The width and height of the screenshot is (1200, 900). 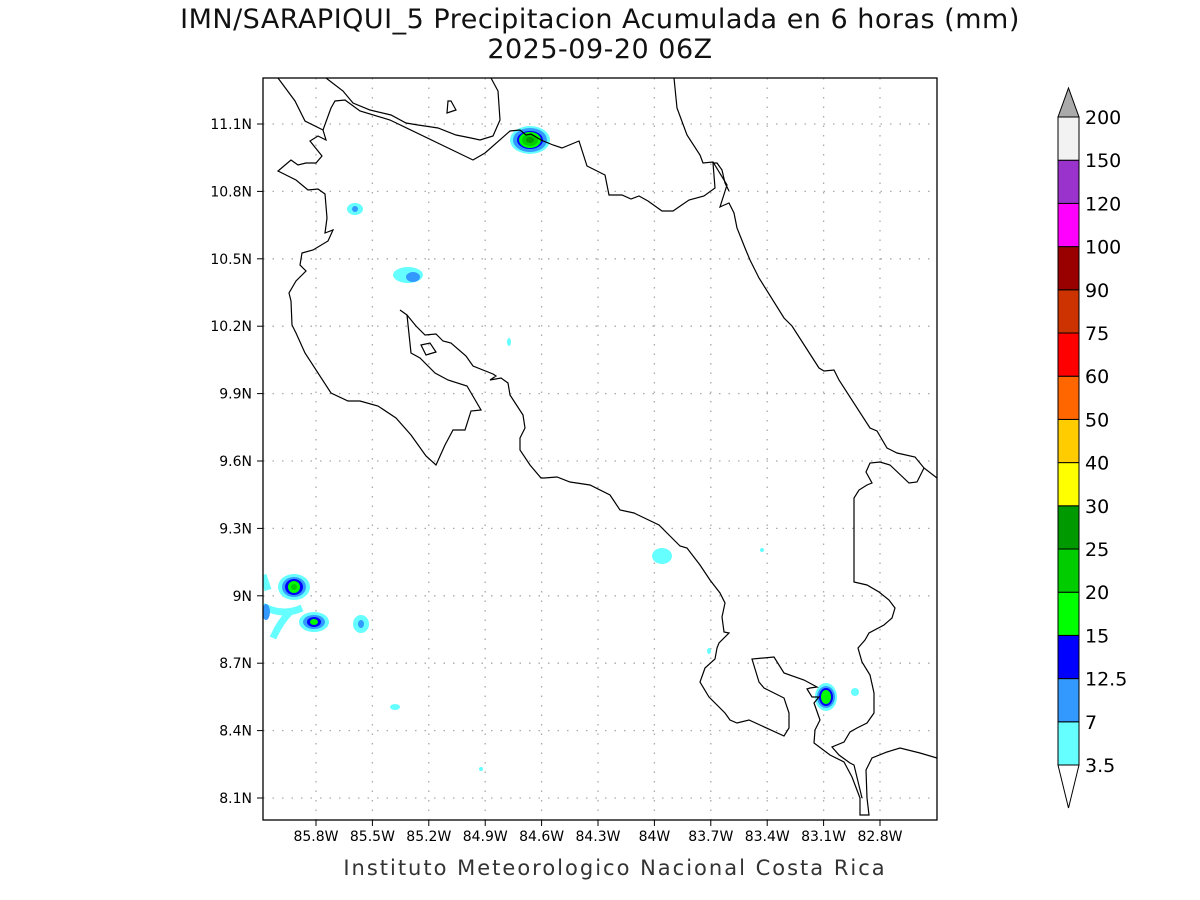 What do you see at coordinates (1097, 334) in the screenshot?
I see `colorbar-label: 75` at bounding box center [1097, 334].